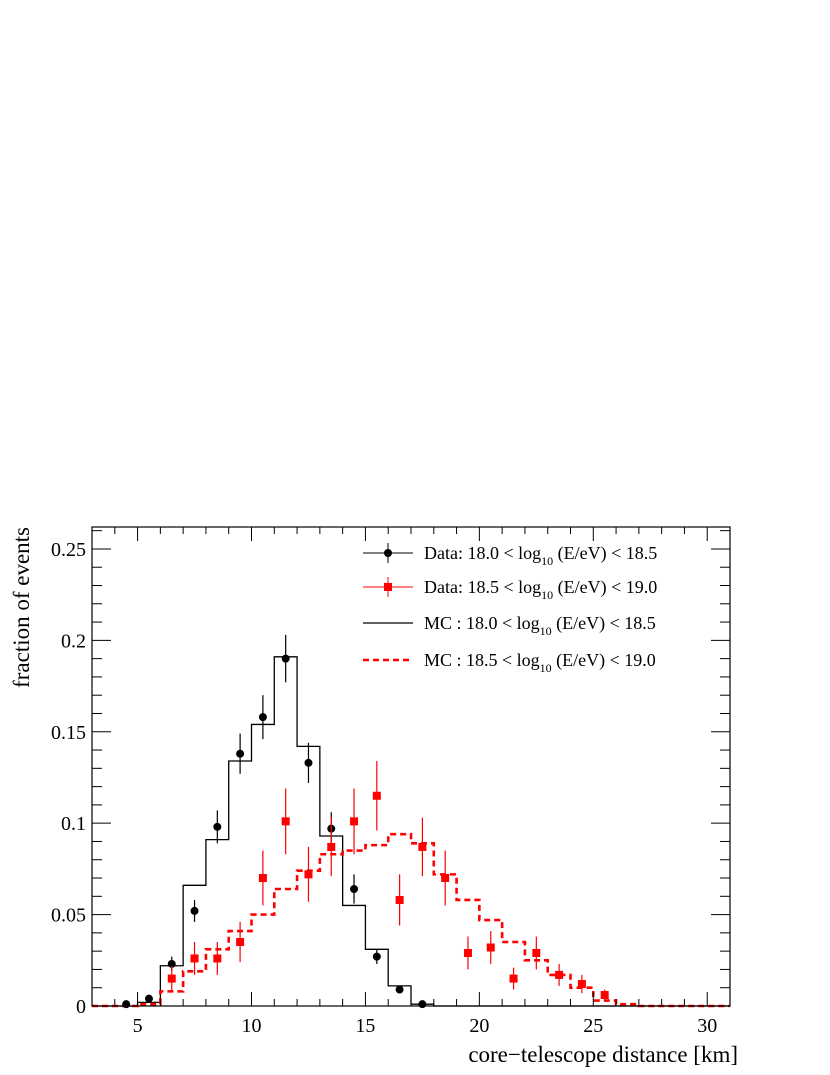  What do you see at coordinates (540, 555) in the screenshot?
I see `legend-label: Data: 18.0 < log10 (E/eV) < 18.5` at bounding box center [540, 555].